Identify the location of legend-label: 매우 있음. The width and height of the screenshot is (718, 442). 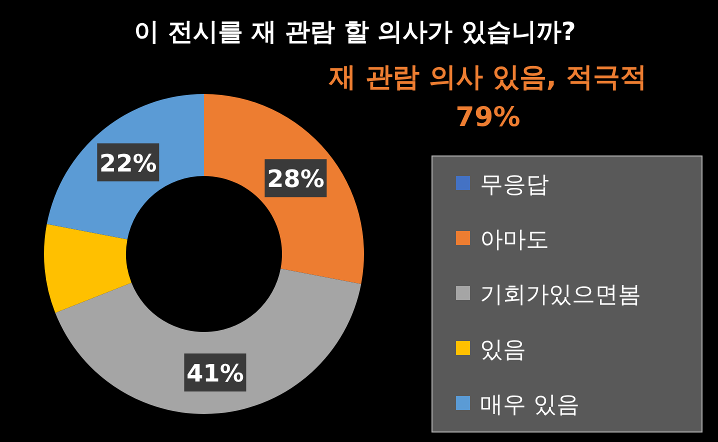
(530, 405).